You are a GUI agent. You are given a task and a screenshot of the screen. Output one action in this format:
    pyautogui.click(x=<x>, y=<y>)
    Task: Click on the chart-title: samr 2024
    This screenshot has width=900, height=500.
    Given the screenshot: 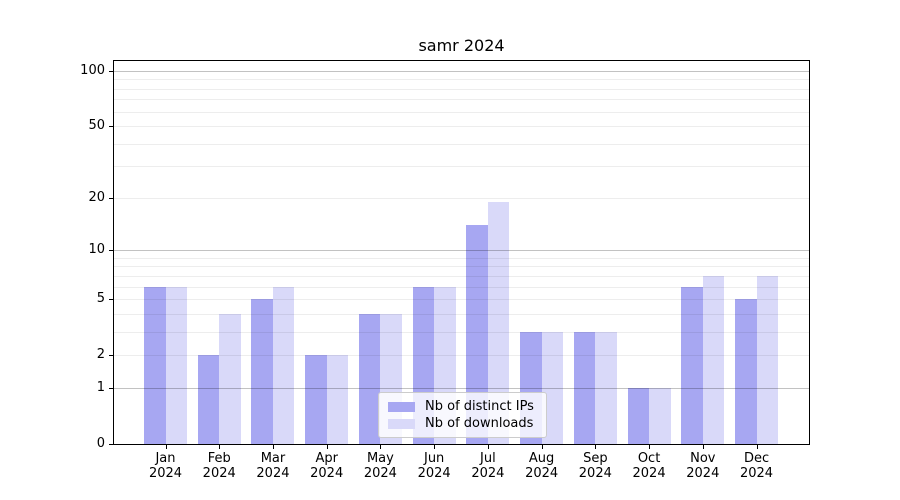 What is the action you would take?
    pyautogui.click(x=461, y=45)
    